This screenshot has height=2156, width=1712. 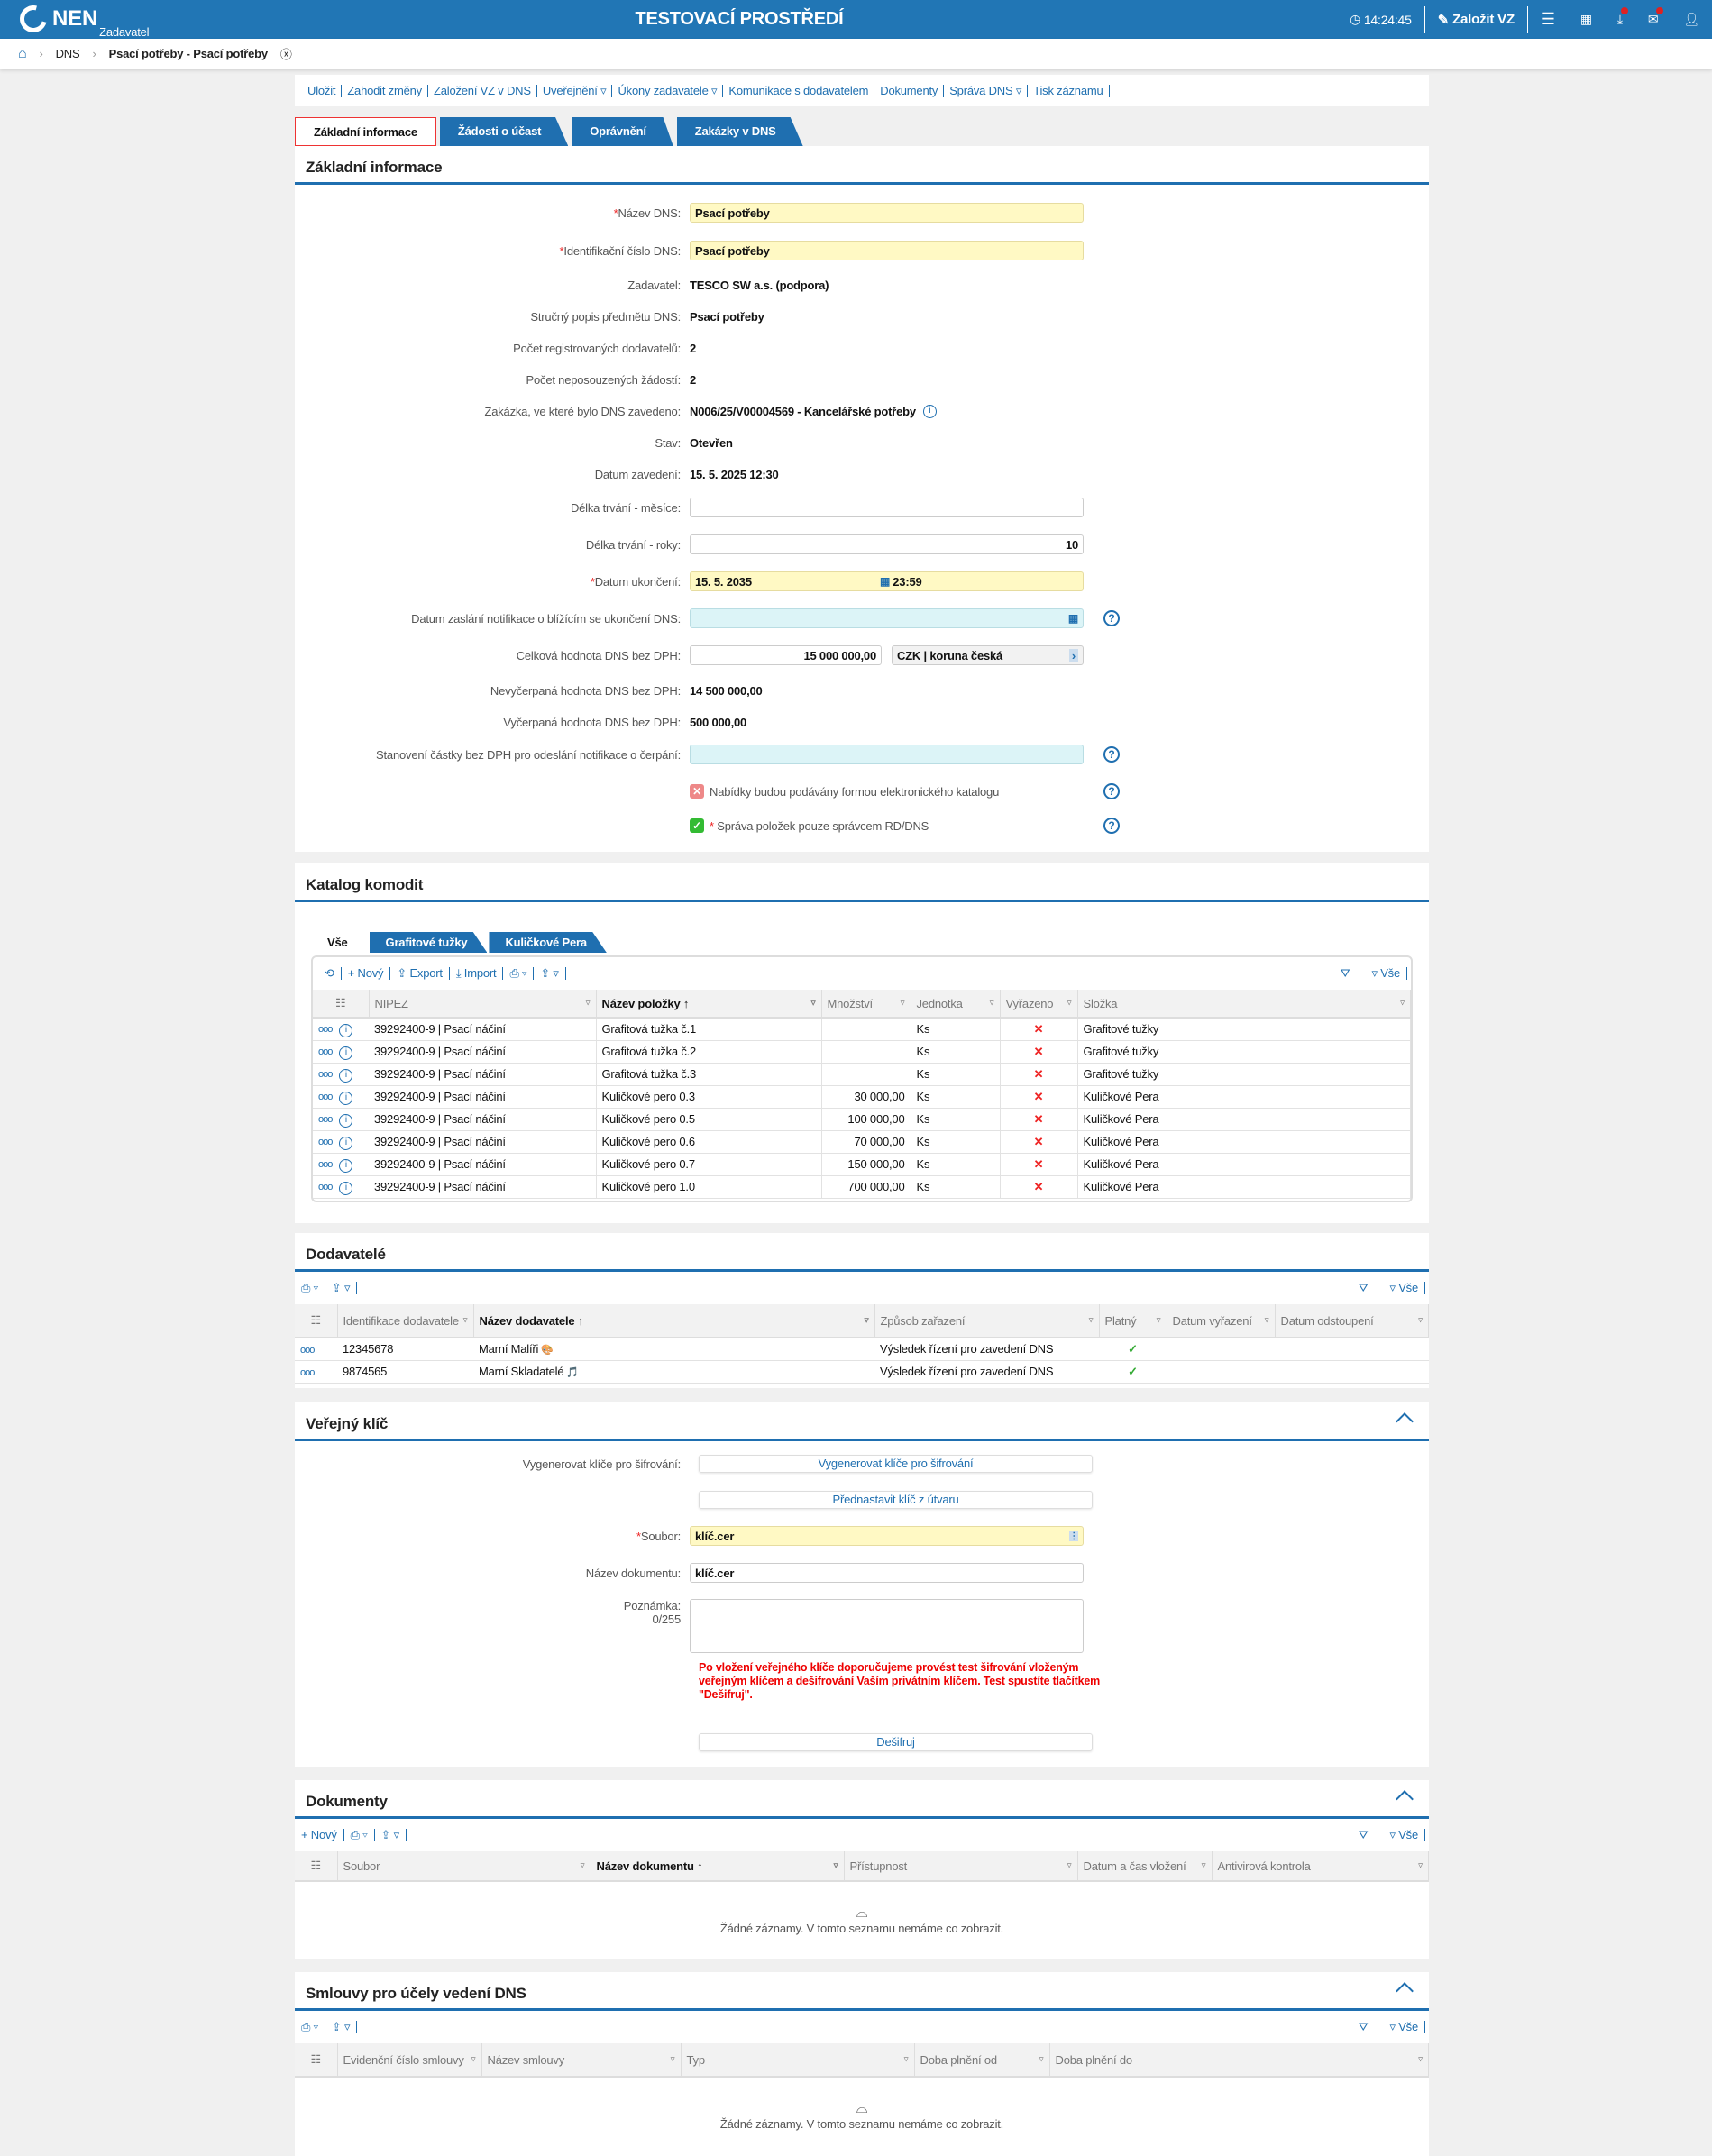 What do you see at coordinates (866, 1004) in the screenshot?
I see `column-header: Množství ▿` at bounding box center [866, 1004].